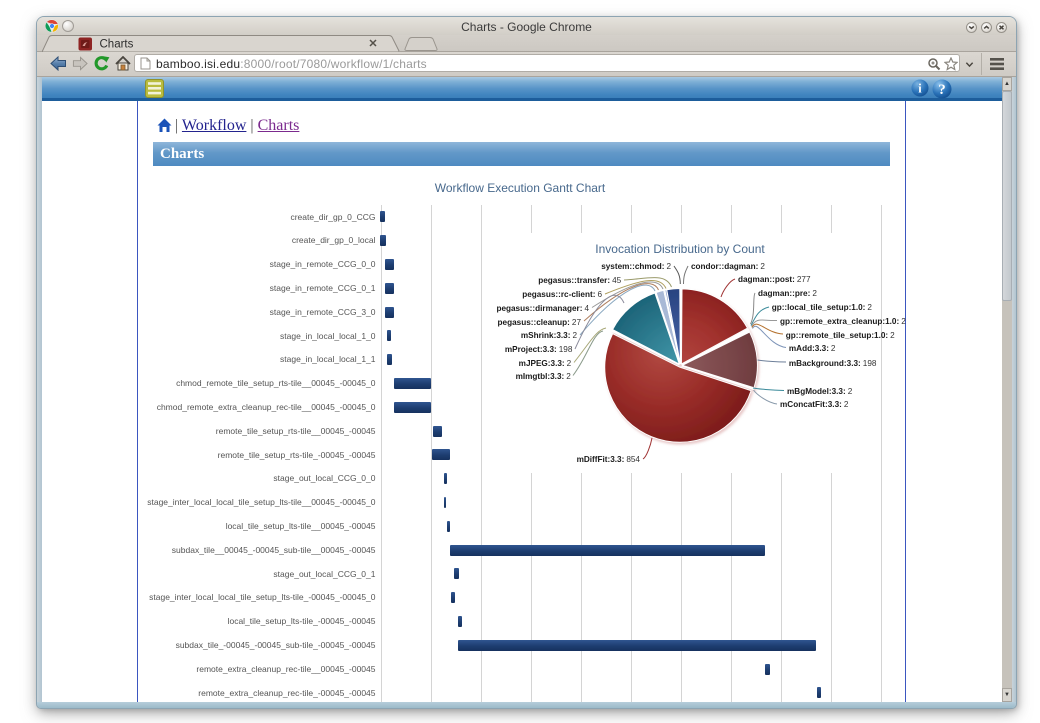 Image resolution: width=1040 pixels, height=723 pixels. I want to click on svg-text: Charts, so click(117, 45).